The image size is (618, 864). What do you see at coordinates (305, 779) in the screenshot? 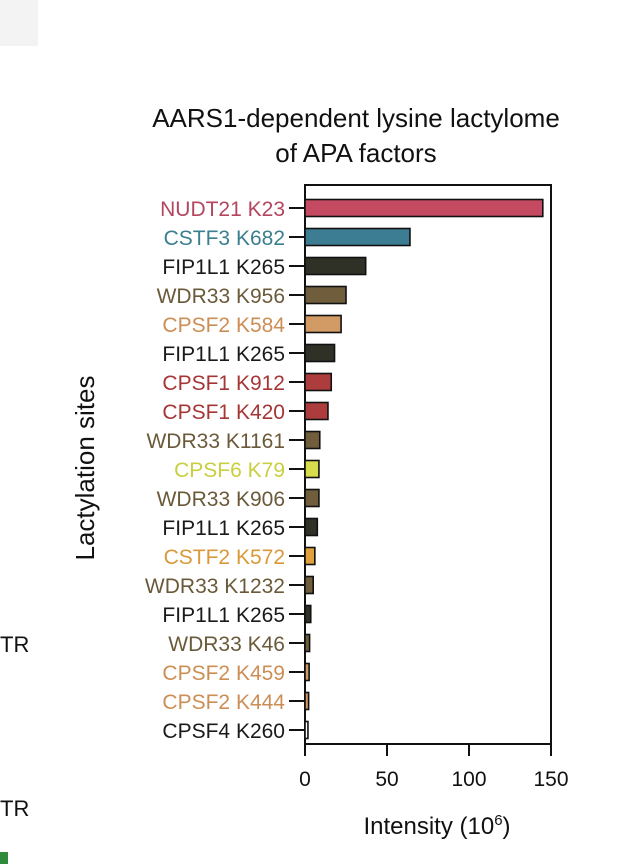
I see `x-tick-label: 0` at bounding box center [305, 779].